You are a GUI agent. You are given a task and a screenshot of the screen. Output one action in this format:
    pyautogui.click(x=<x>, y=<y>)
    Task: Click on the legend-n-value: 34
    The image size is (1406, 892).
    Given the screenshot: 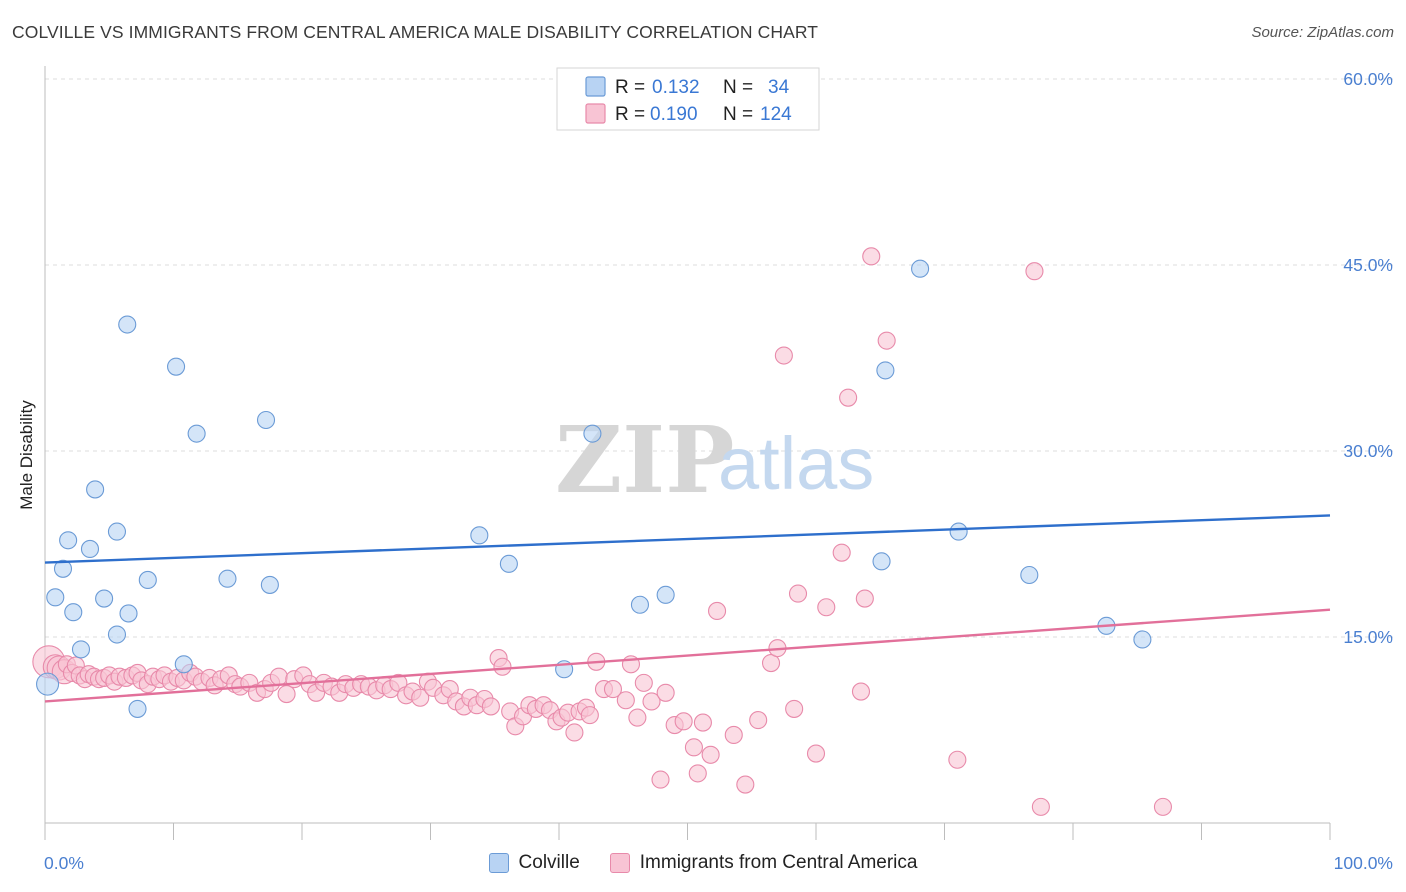 What is the action you would take?
    pyautogui.click(x=779, y=87)
    